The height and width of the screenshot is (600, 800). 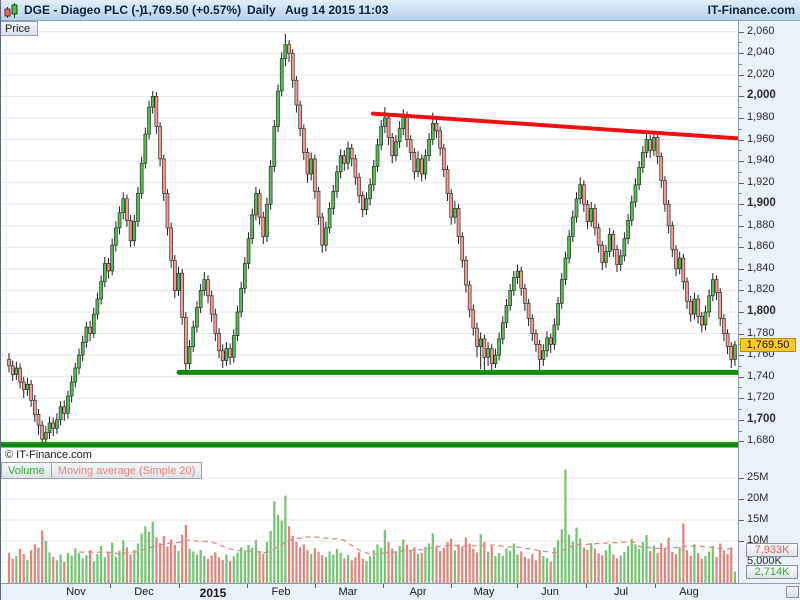 I want to click on volume-tab-bar: Volume Moving average (Simple 20), so click(x=102, y=470).